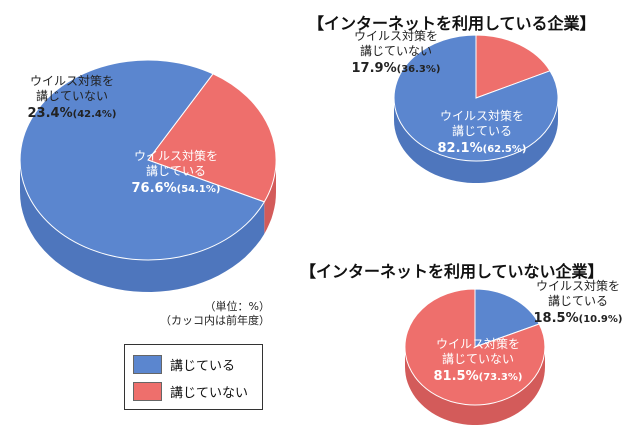 The width and height of the screenshot is (644, 443). I want to click on slice-label-3-0-line2: 講じている, so click(578, 300).